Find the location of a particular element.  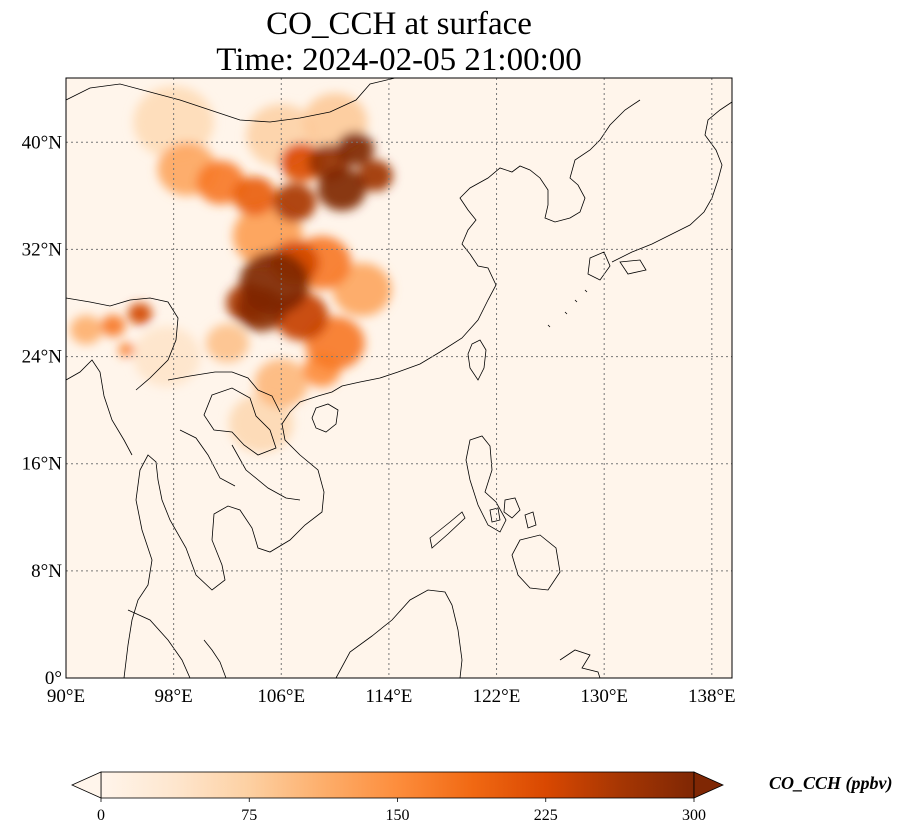

himalaya-border is located at coordinates (122, 344).